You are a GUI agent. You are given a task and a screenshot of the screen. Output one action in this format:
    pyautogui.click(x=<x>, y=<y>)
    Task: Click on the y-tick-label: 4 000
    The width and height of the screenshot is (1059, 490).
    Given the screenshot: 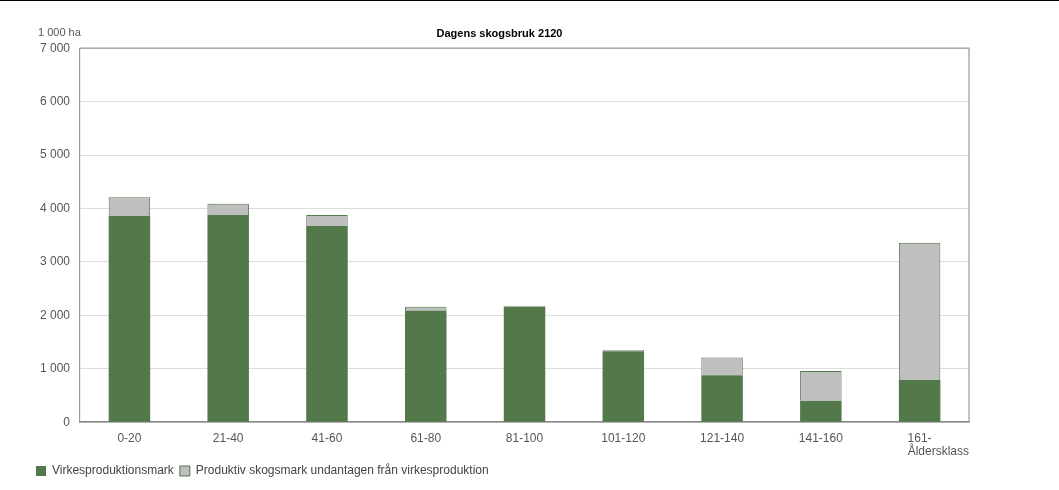 What is the action you would take?
    pyautogui.click(x=55, y=207)
    